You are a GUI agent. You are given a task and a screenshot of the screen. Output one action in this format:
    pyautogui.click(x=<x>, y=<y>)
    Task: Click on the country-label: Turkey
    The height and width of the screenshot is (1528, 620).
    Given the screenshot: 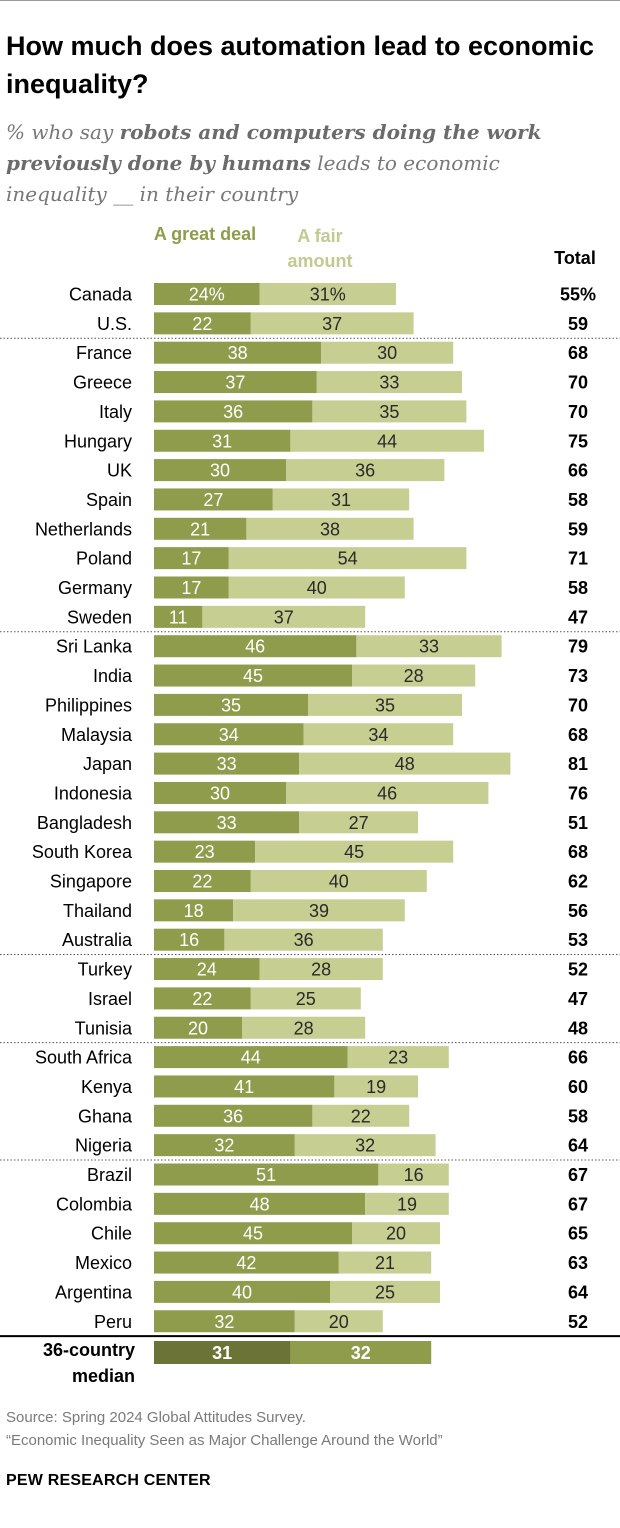 What is the action you would take?
    pyautogui.click(x=105, y=970)
    